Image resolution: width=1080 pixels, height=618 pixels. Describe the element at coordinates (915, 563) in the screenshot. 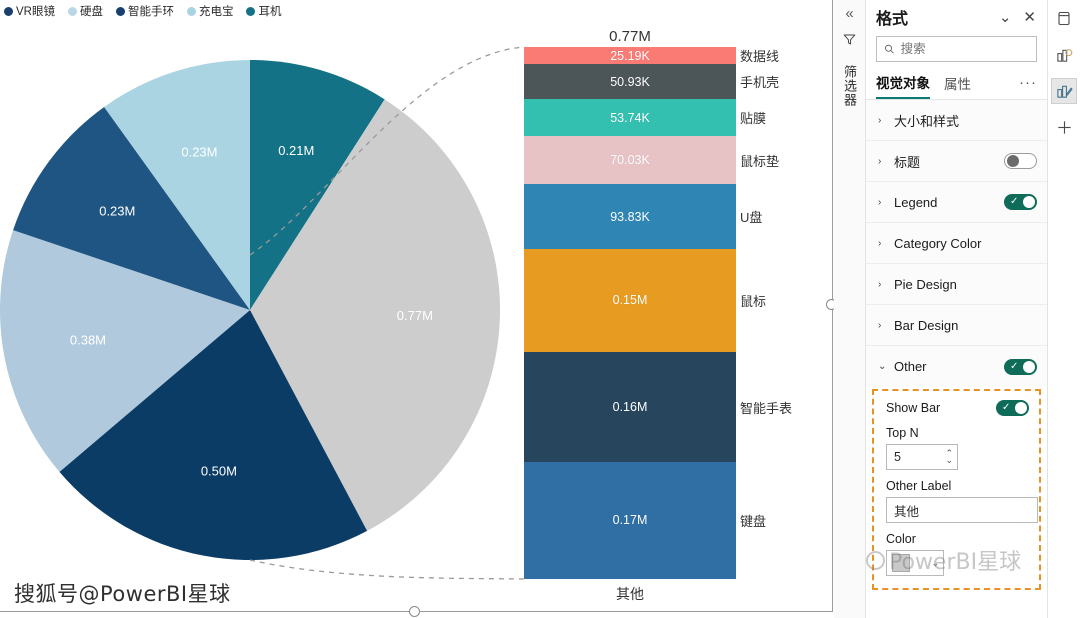

I see `color-picker: ⌄` at that location.